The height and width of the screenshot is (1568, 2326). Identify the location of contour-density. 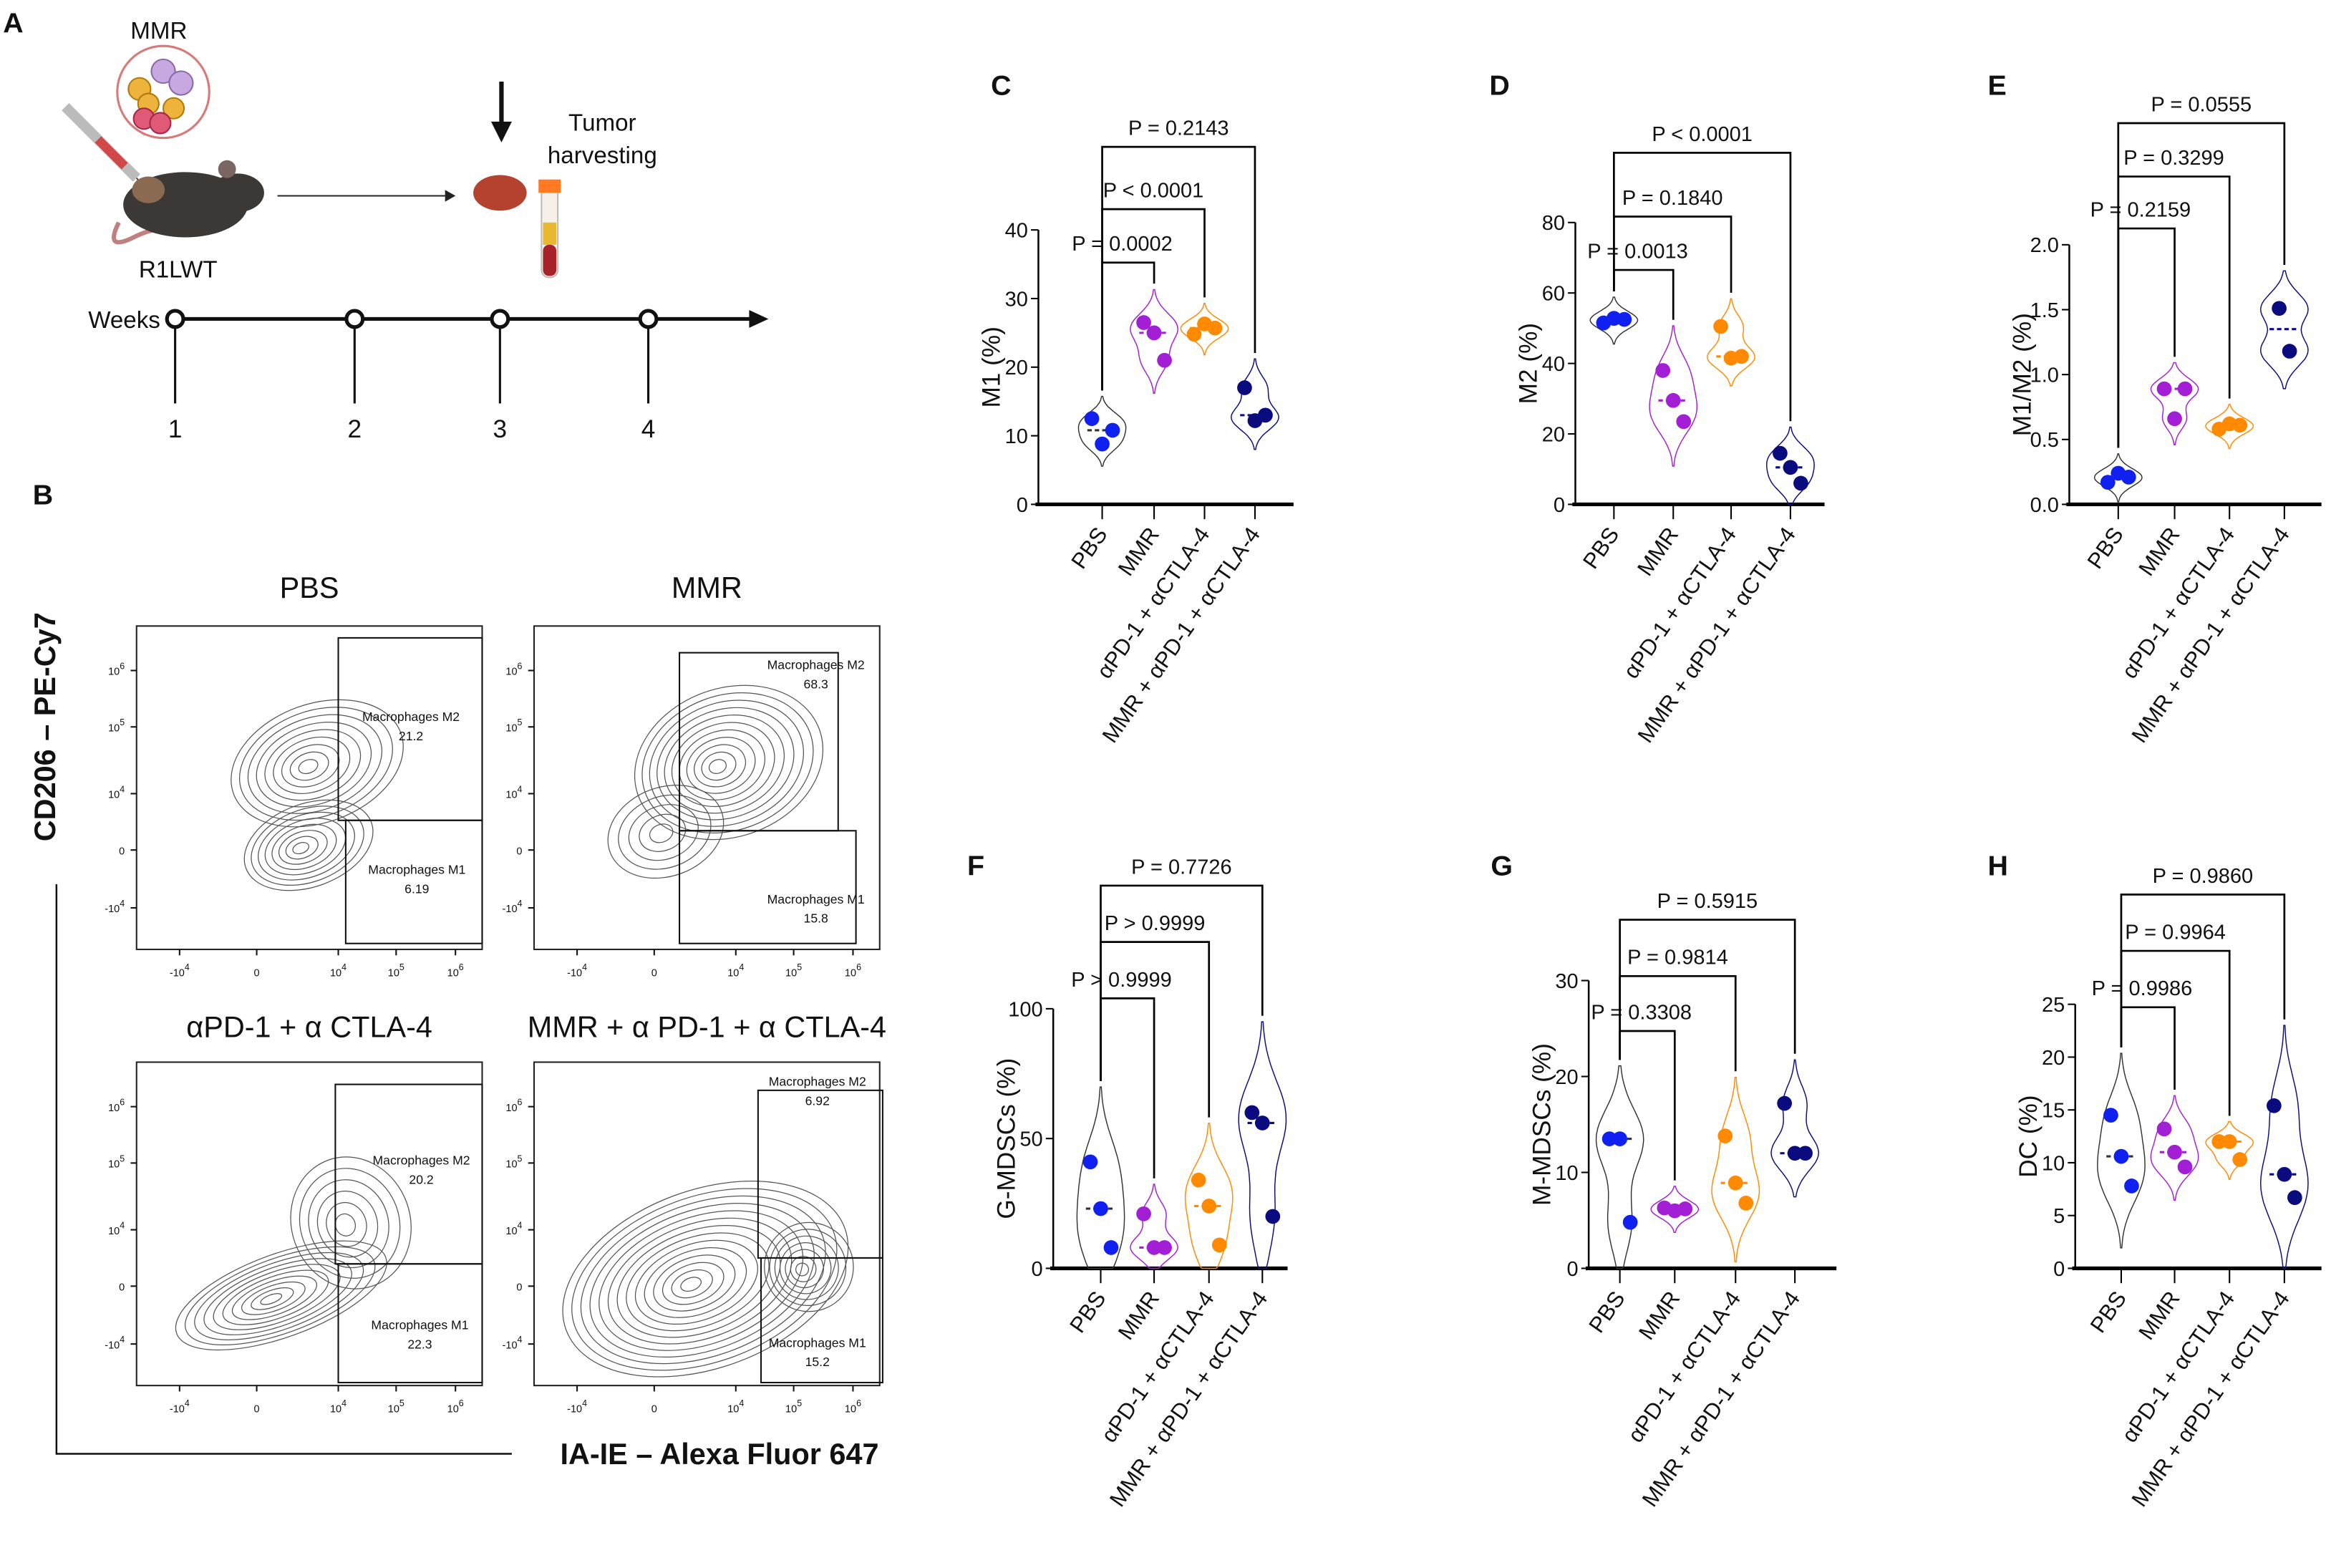
(716, 781).